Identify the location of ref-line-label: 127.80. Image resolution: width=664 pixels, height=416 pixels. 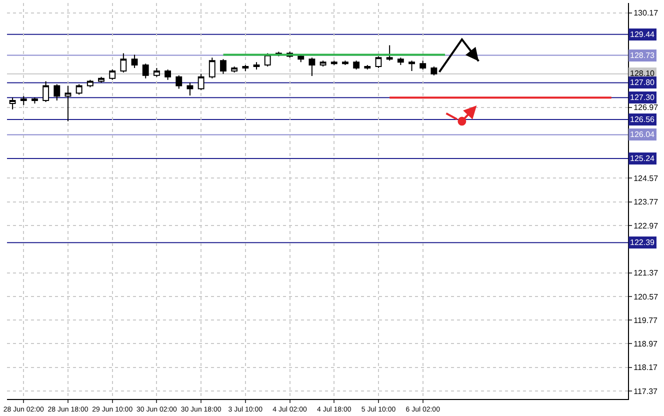
(643, 82).